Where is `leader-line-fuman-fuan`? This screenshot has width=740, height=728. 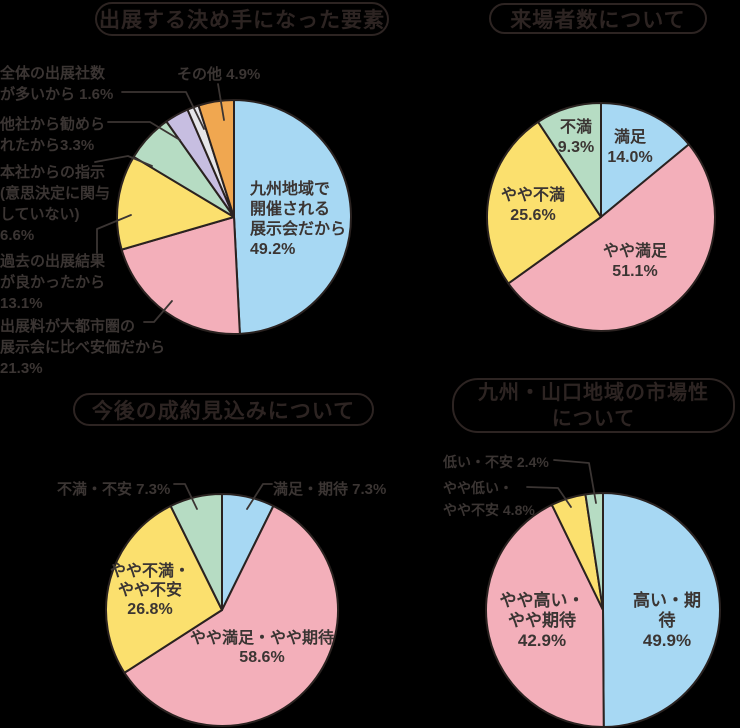 leader-line-fuman-fuan is located at coordinates (185, 496).